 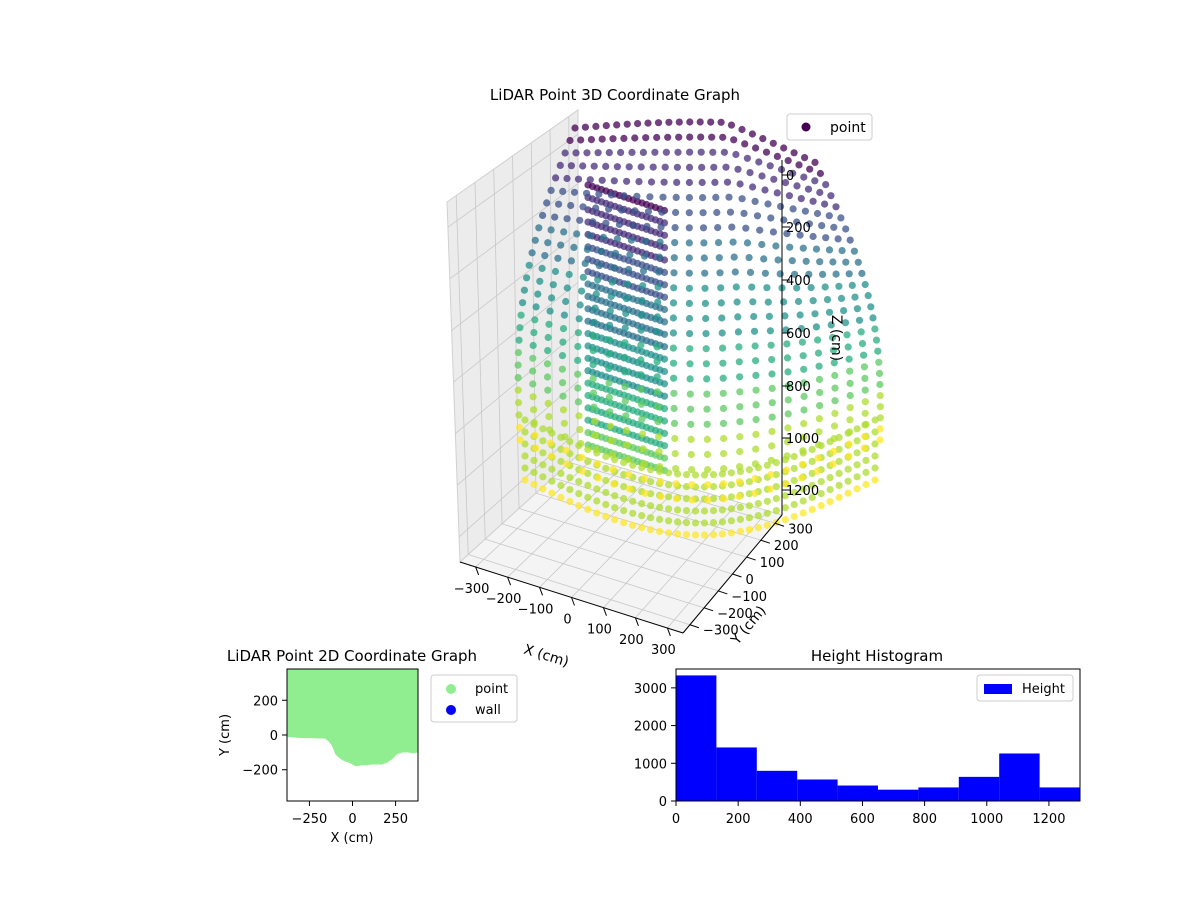 I want to click on chart-2d-title: LiDAR Point 2D Coordinate Graph, so click(x=352, y=656).